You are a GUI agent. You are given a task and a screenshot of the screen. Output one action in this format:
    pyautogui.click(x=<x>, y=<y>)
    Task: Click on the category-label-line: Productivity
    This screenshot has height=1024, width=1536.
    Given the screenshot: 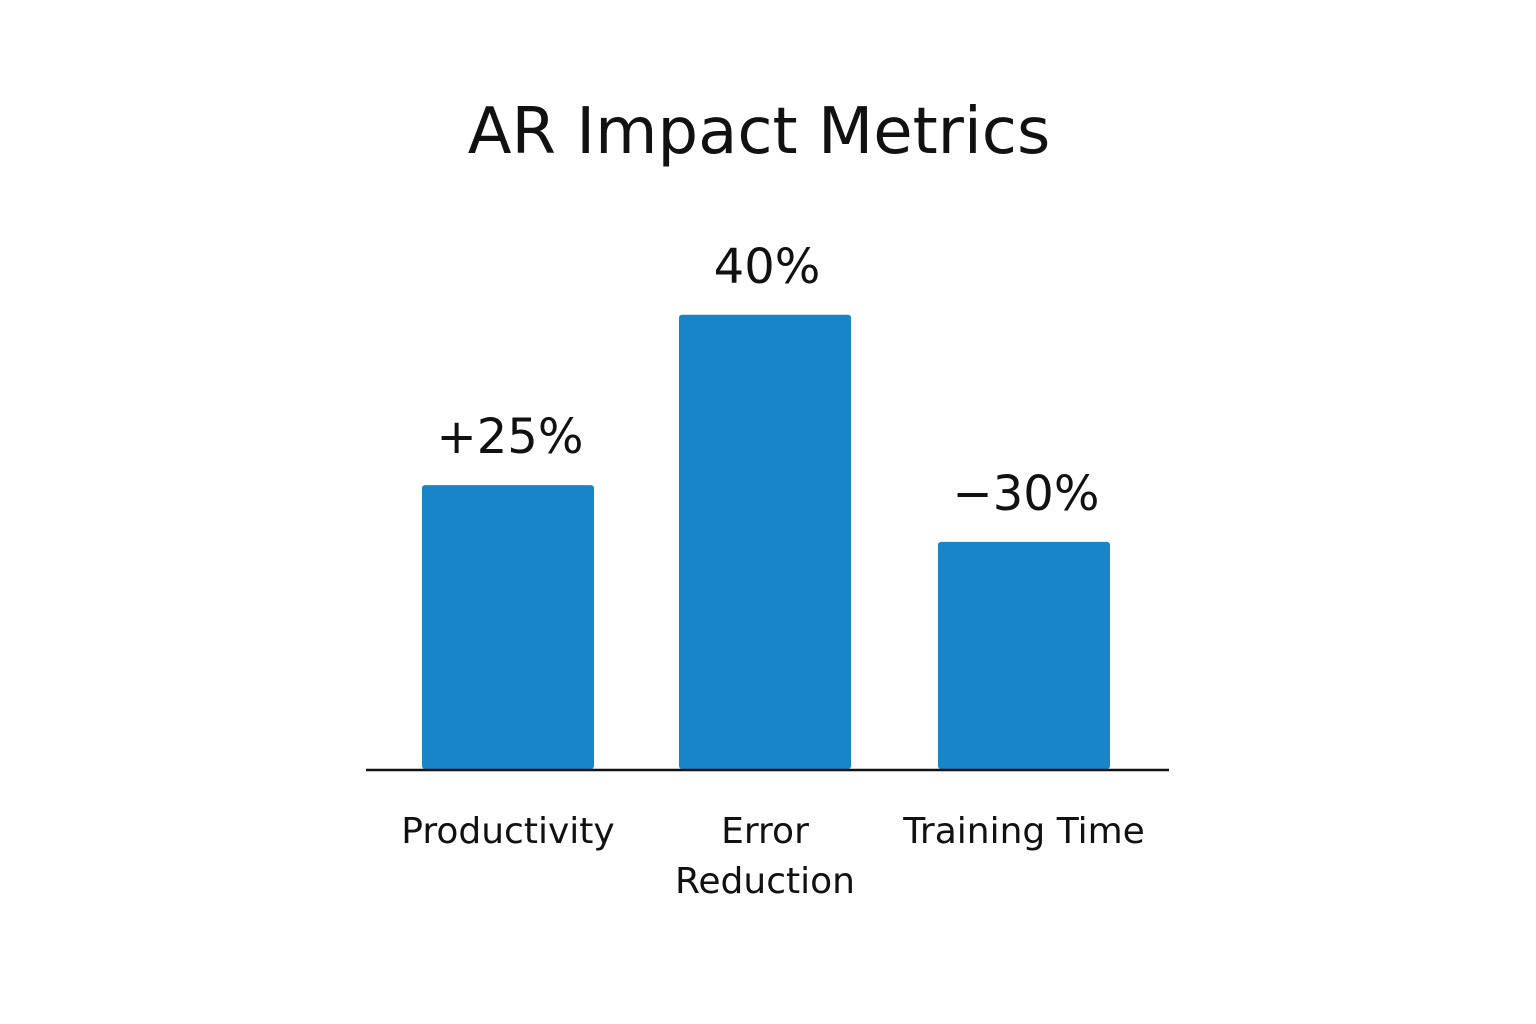 What is the action you would take?
    pyautogui.click(x=507, y=831)
    